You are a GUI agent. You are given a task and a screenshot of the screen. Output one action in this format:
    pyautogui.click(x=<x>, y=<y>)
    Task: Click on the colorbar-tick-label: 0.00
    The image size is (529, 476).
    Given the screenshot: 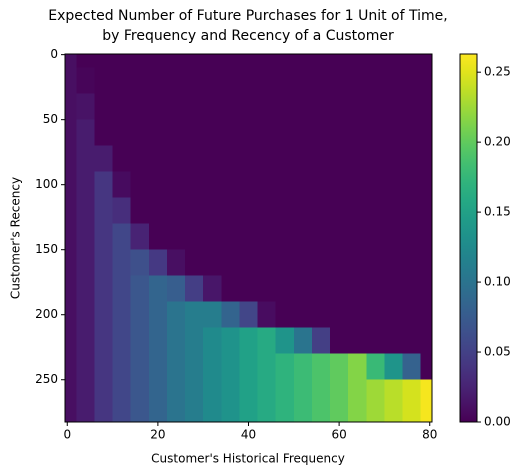 What is the action you would take?
    pyautogui.click(x=497, y=422)
    